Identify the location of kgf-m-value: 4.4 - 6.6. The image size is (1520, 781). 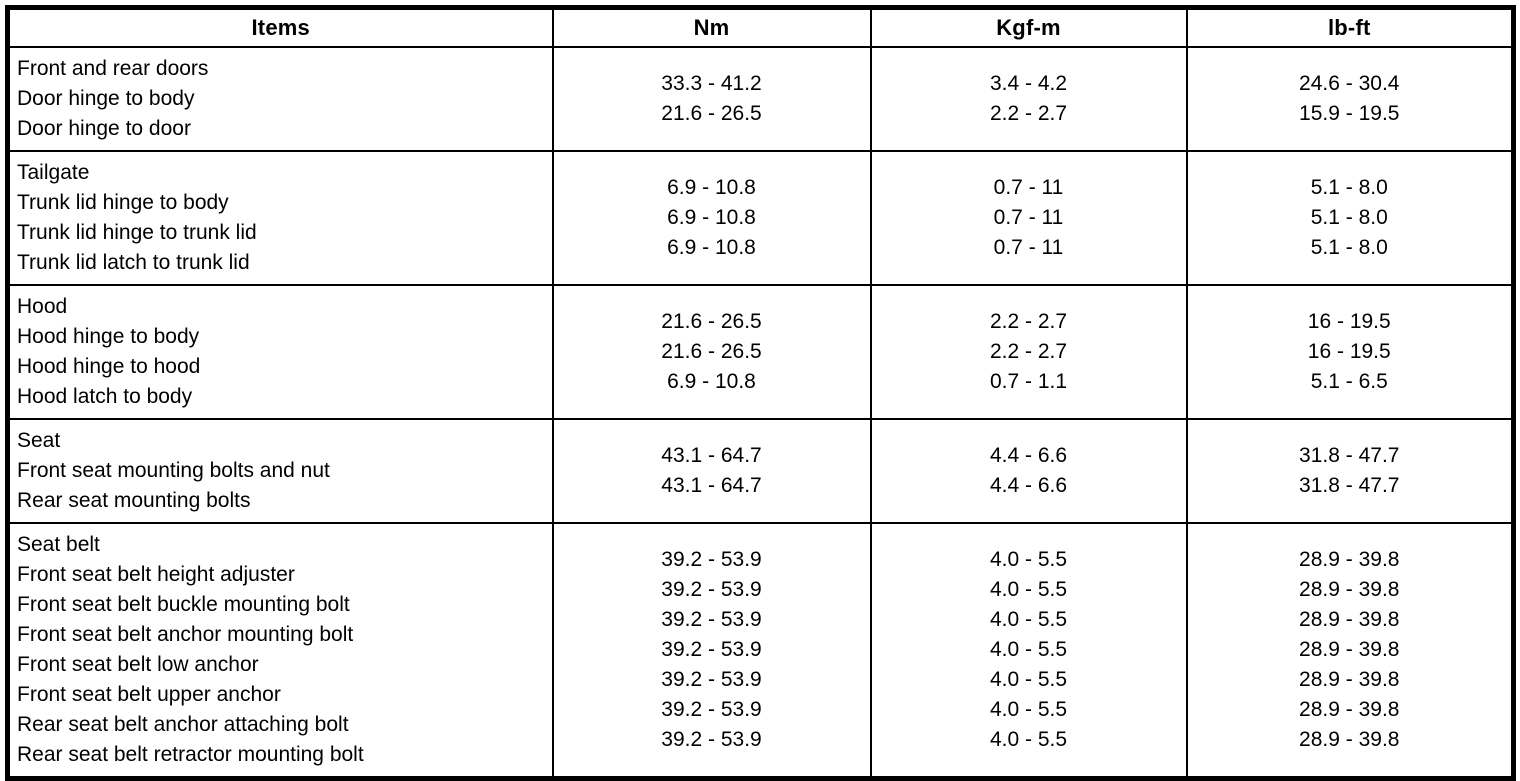
(1028, 455).